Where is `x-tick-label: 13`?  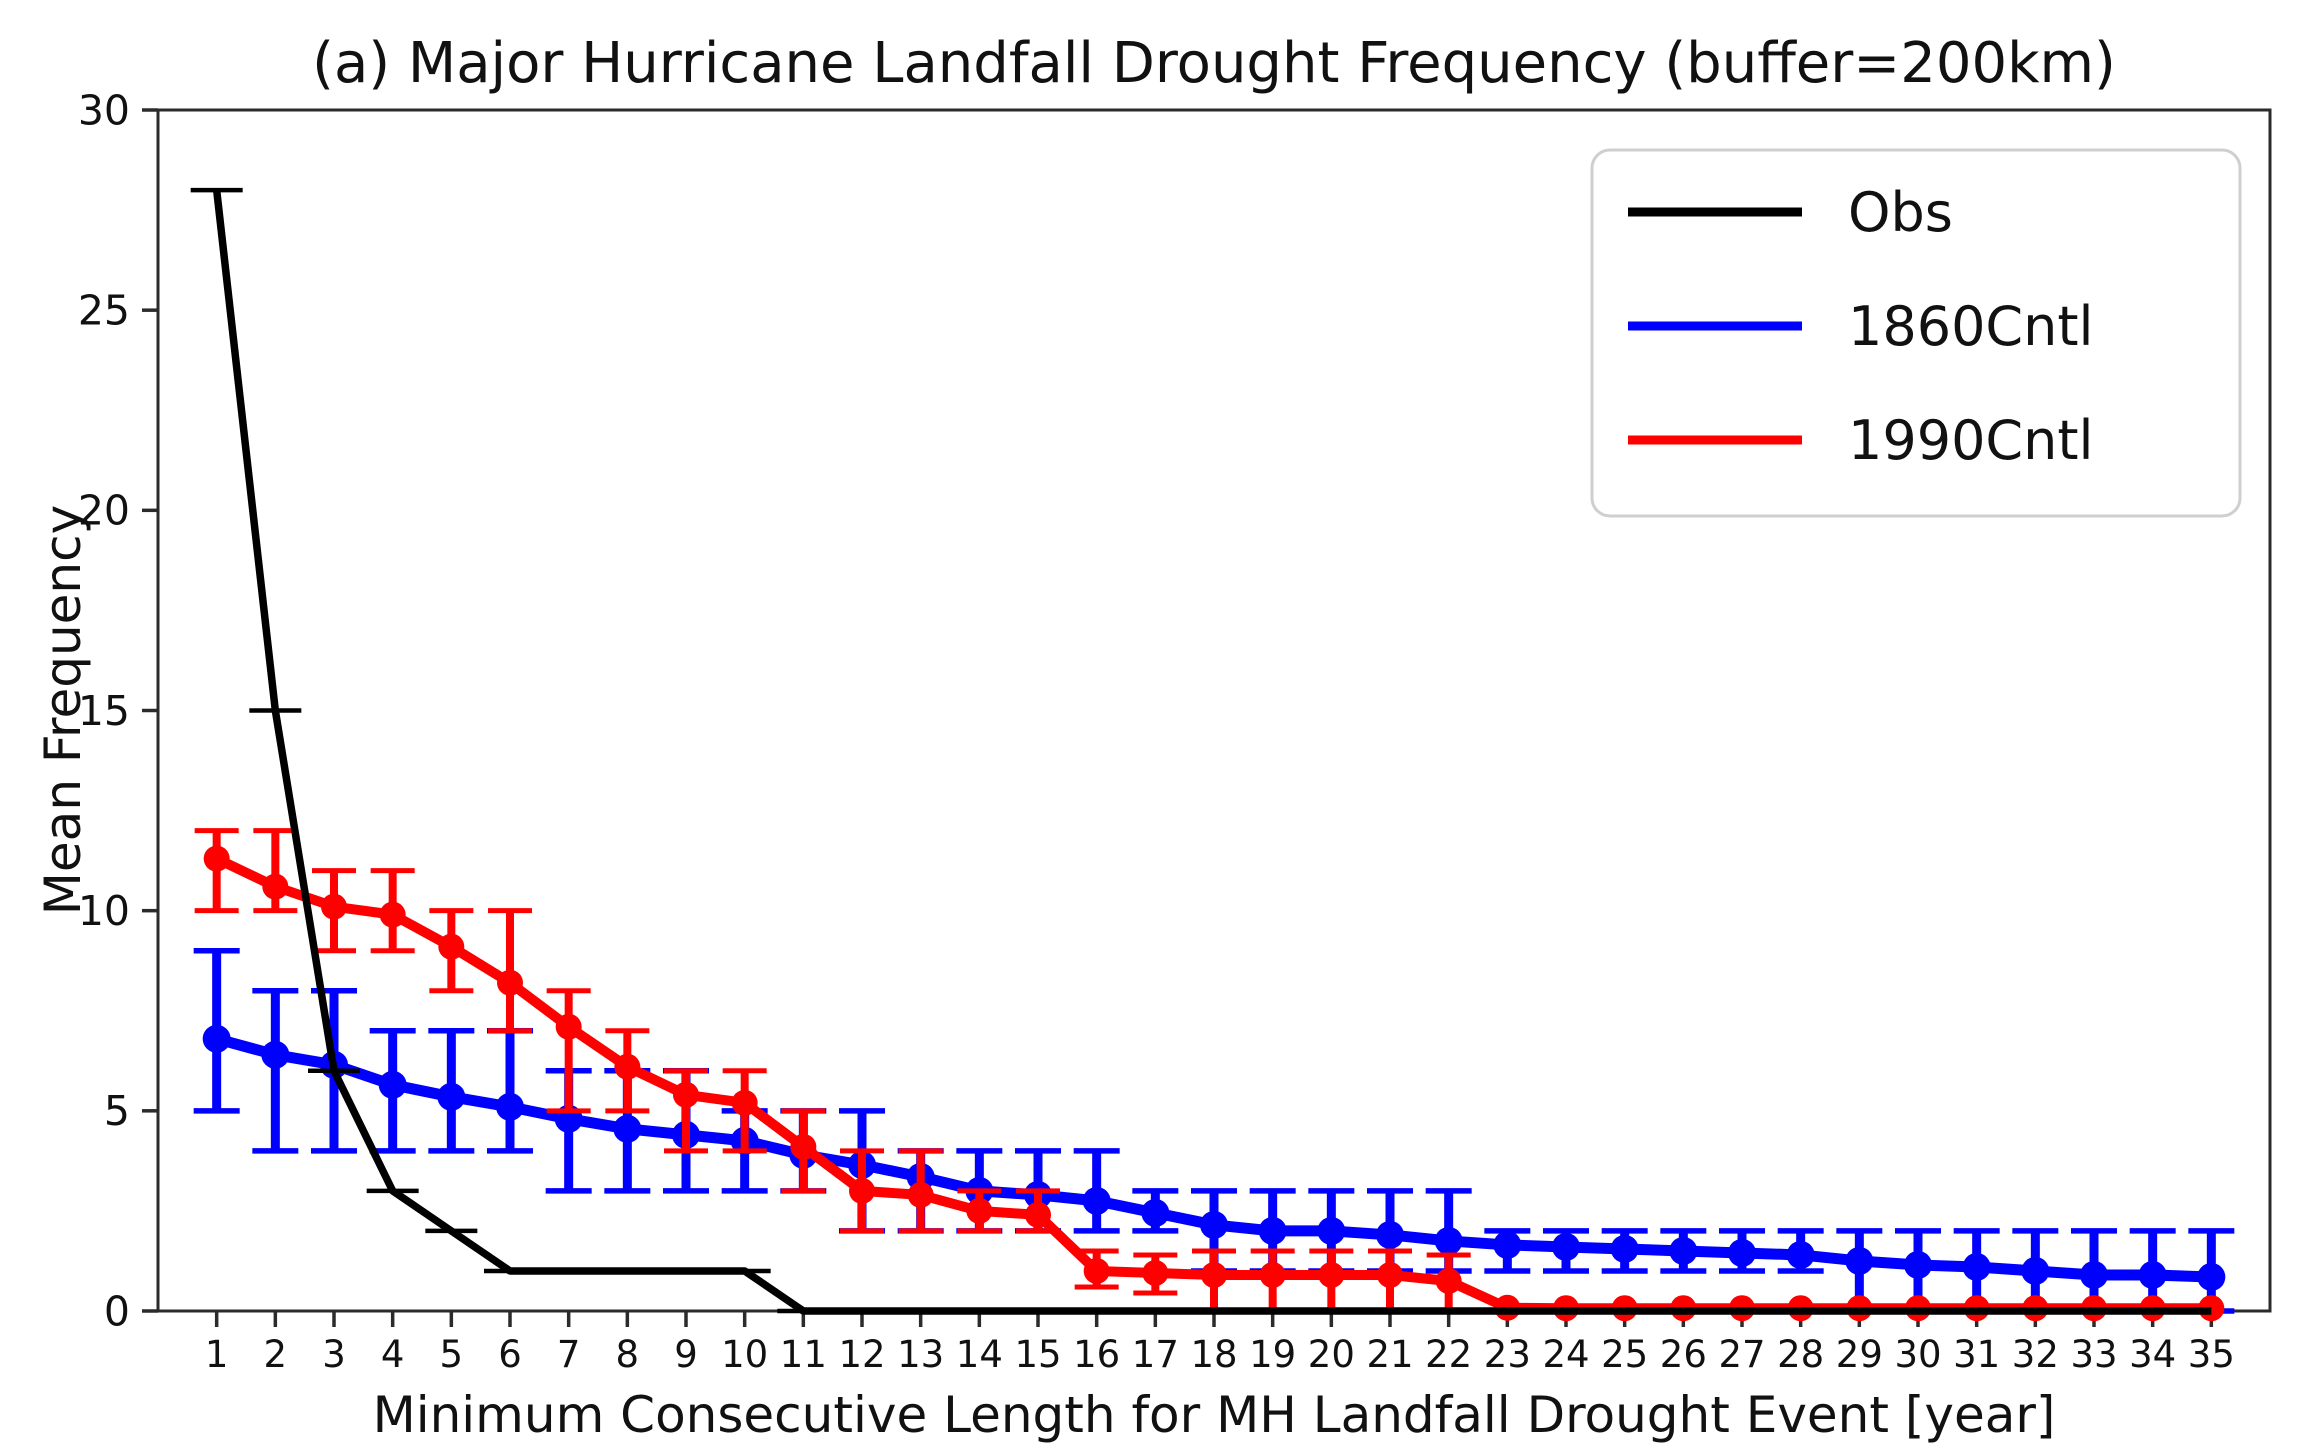 x-tick-label: 13 is located at coordinates (920, 1354).